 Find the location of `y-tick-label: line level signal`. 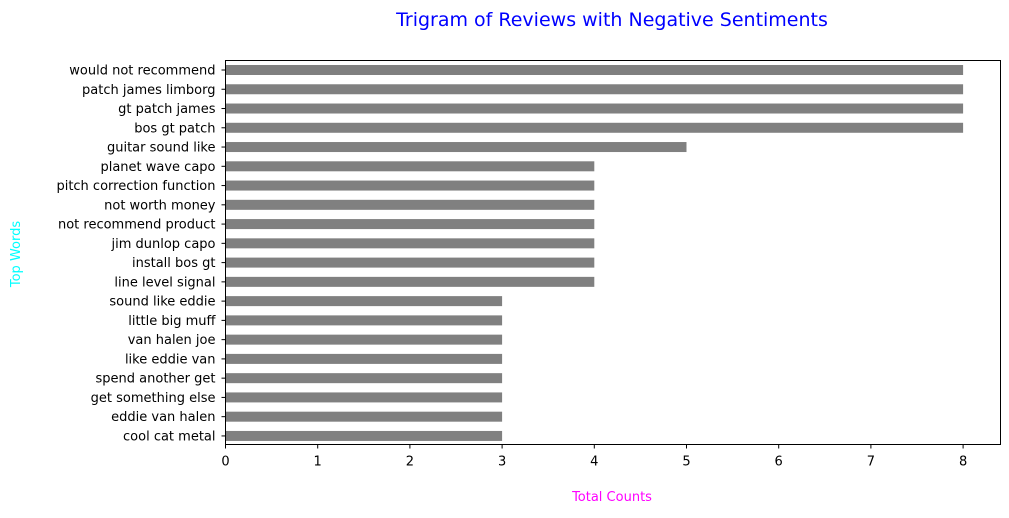

y-tick-label: line level signal is located at coordinates (164, 282).